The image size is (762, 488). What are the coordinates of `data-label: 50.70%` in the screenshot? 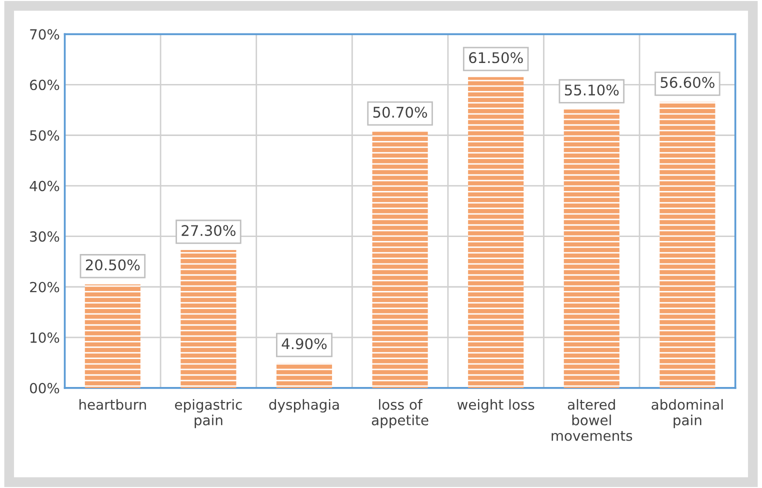 It's located at (400, 112).